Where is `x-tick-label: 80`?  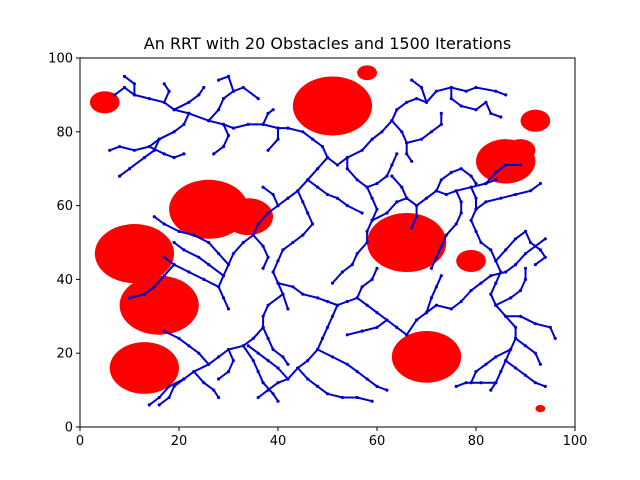 x-tick-label: 80 is located at coordinates (476, 441).